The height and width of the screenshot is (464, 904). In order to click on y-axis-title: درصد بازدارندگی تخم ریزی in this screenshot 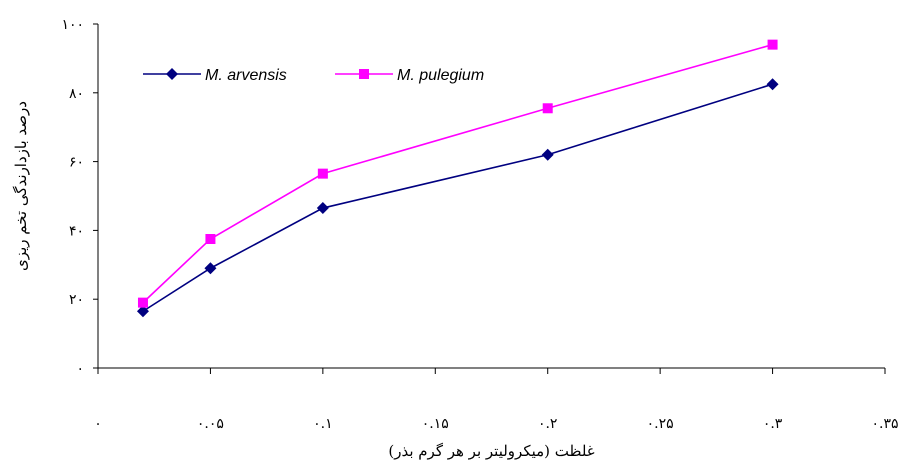, I will do `click(21, 186)`.